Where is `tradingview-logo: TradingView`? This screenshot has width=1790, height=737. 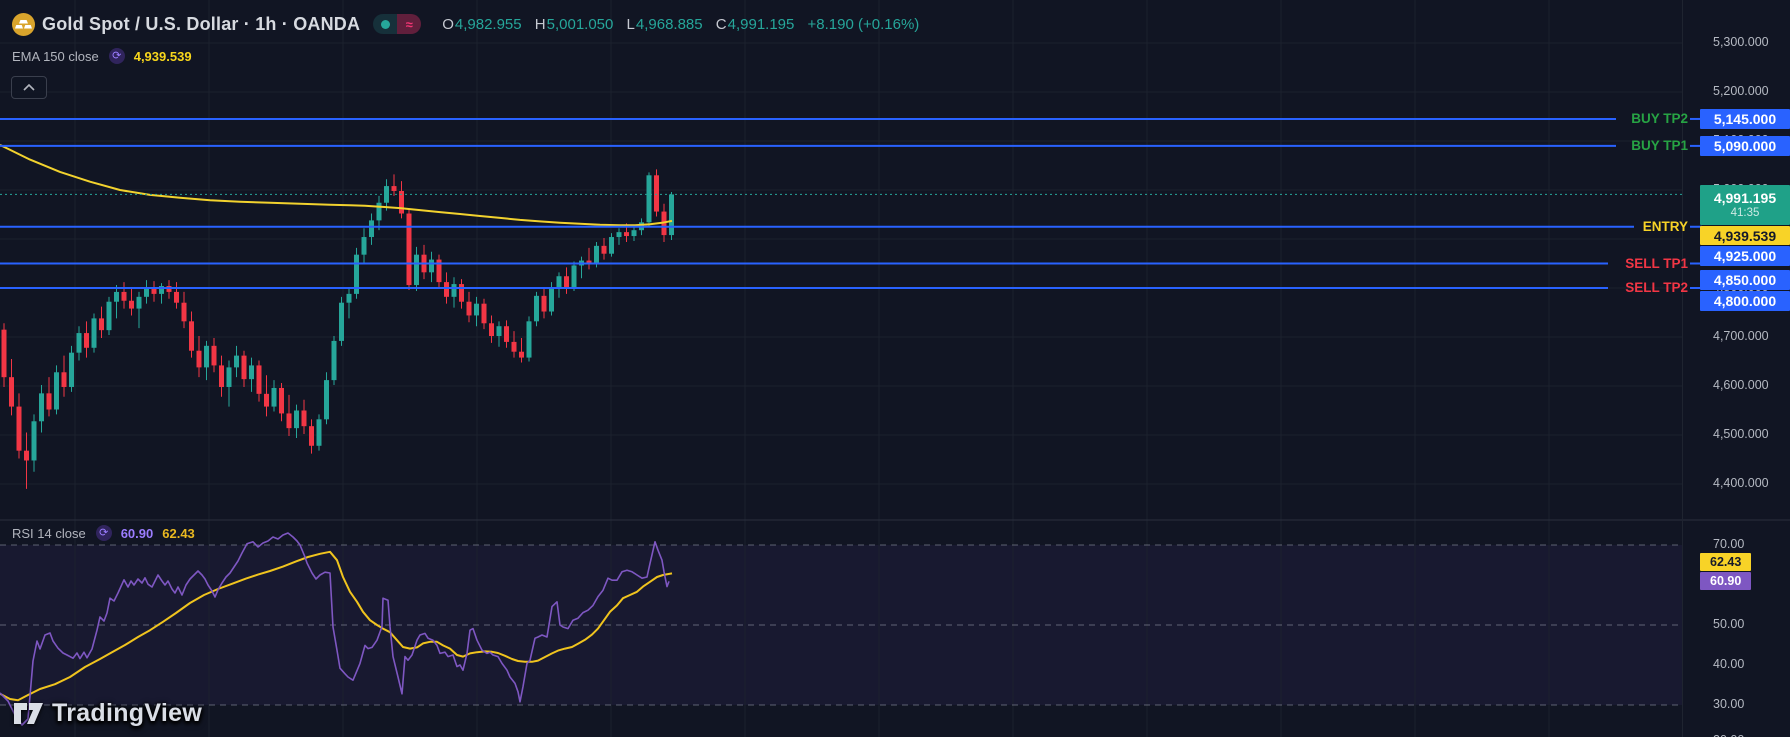 tradingview-logo: TradingView is located at coordinates (107, 713).